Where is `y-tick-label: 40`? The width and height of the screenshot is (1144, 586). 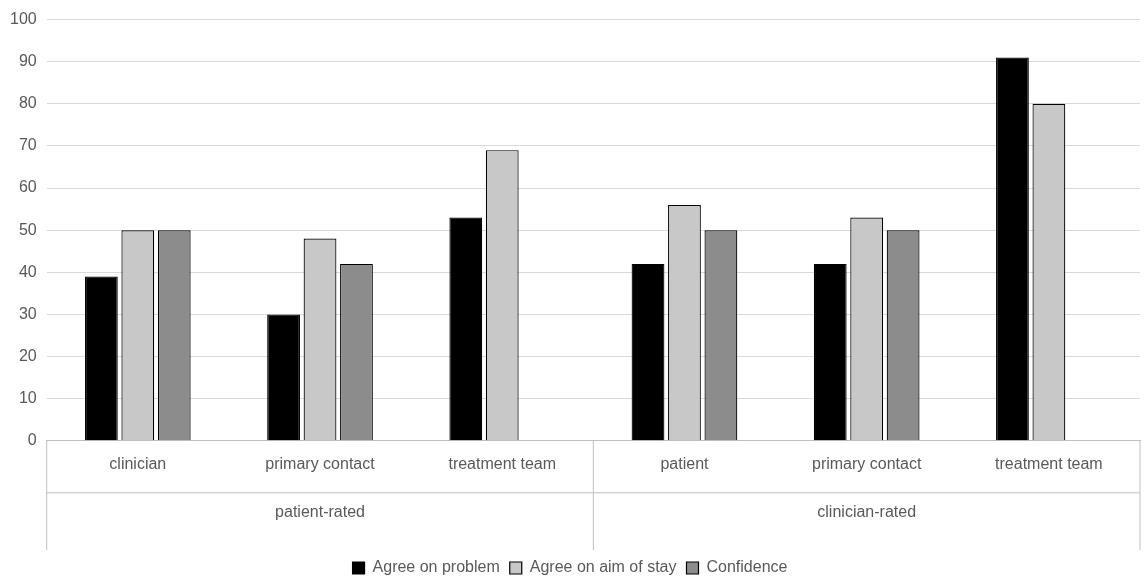
y-tick-label: 40 is located at coordinates (27, 271).